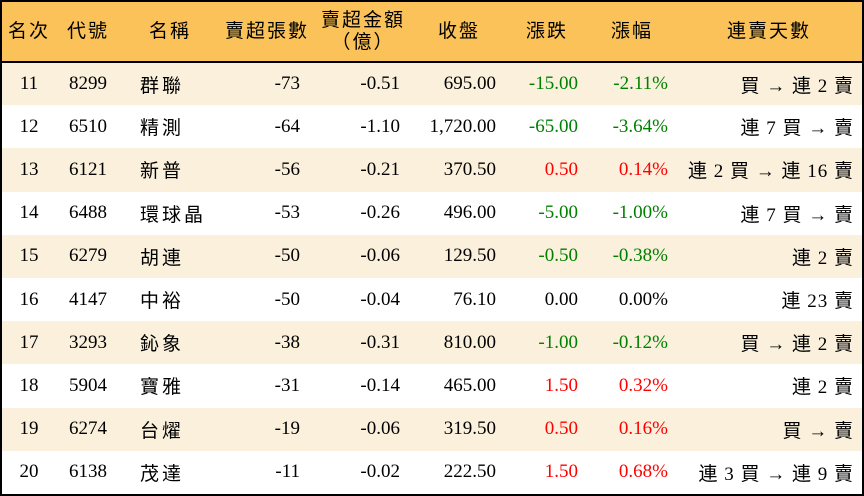  I want to click on cell-close: 1,720.00, so click(463, 126).